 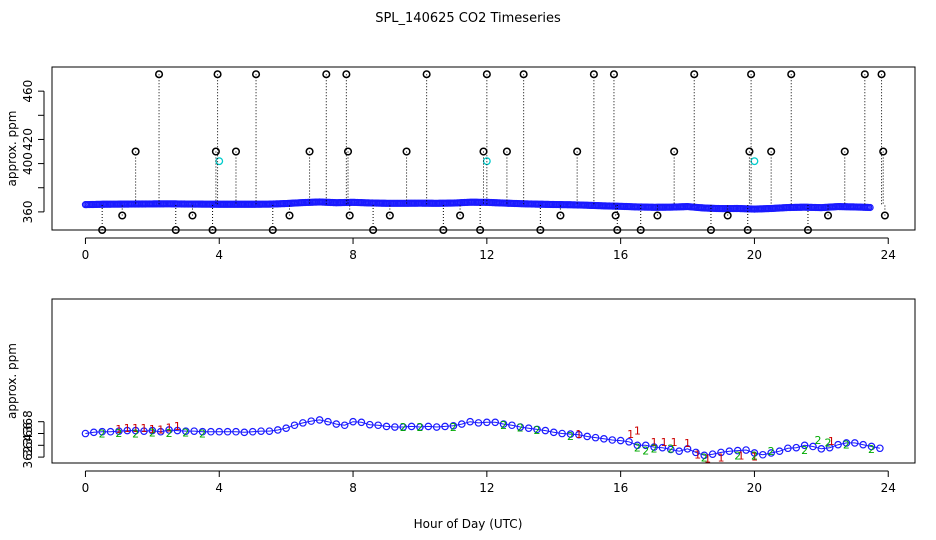 What do you see at coordinates (468, 524) in the screenshot?
I see `x-axis-label: Hour of Day (UTC)` at bounding box center [468, 524].